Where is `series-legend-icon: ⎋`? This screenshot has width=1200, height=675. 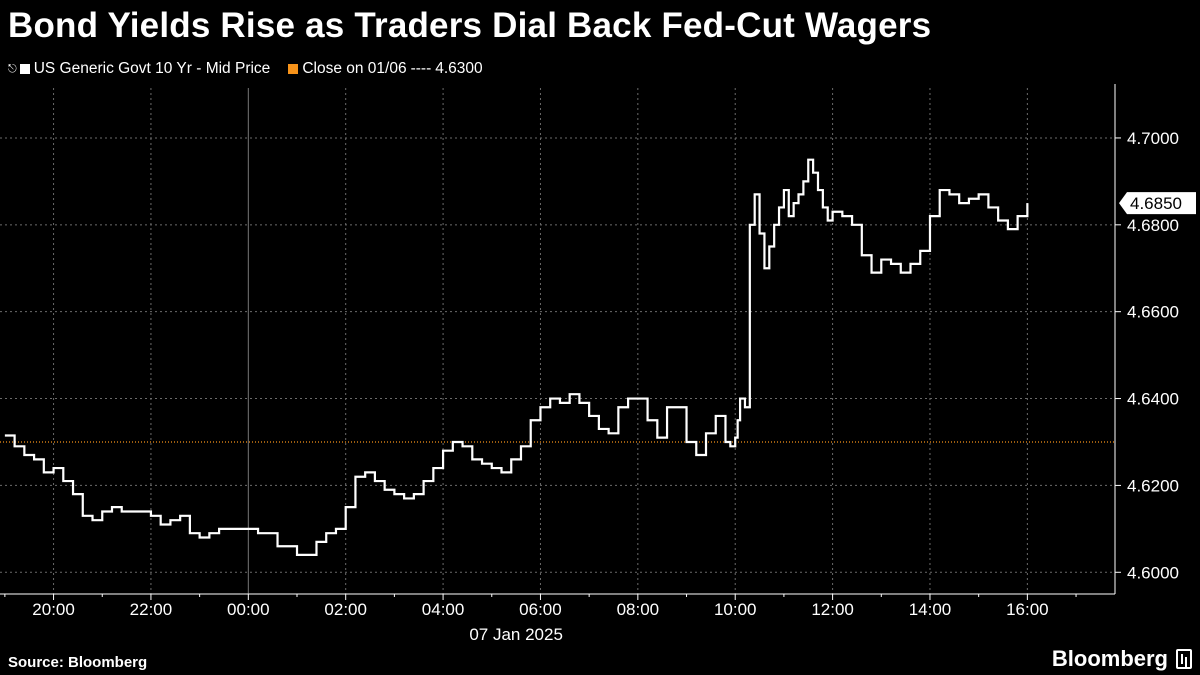 series-legend-icon: ⎋ is located at coordinates (12, 68).